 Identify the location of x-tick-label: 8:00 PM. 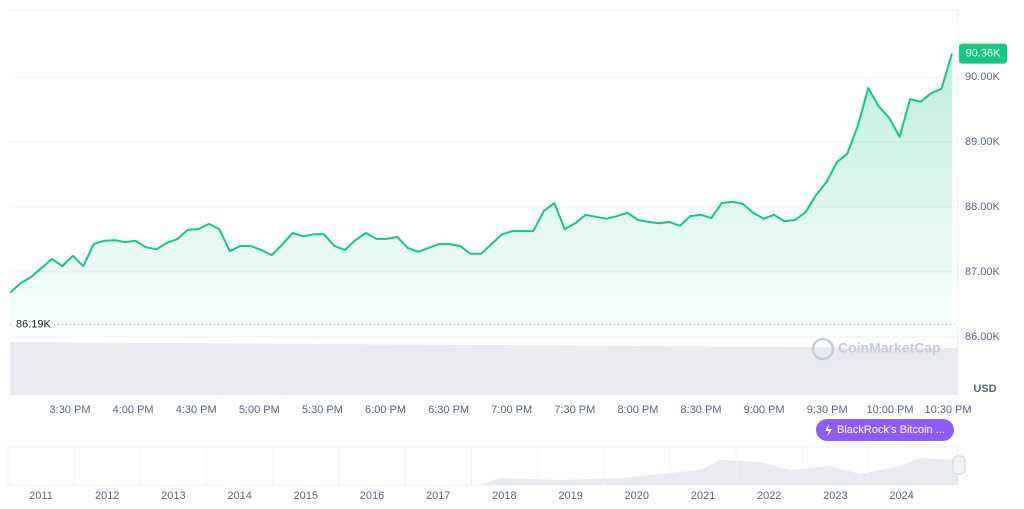
(637, 410).